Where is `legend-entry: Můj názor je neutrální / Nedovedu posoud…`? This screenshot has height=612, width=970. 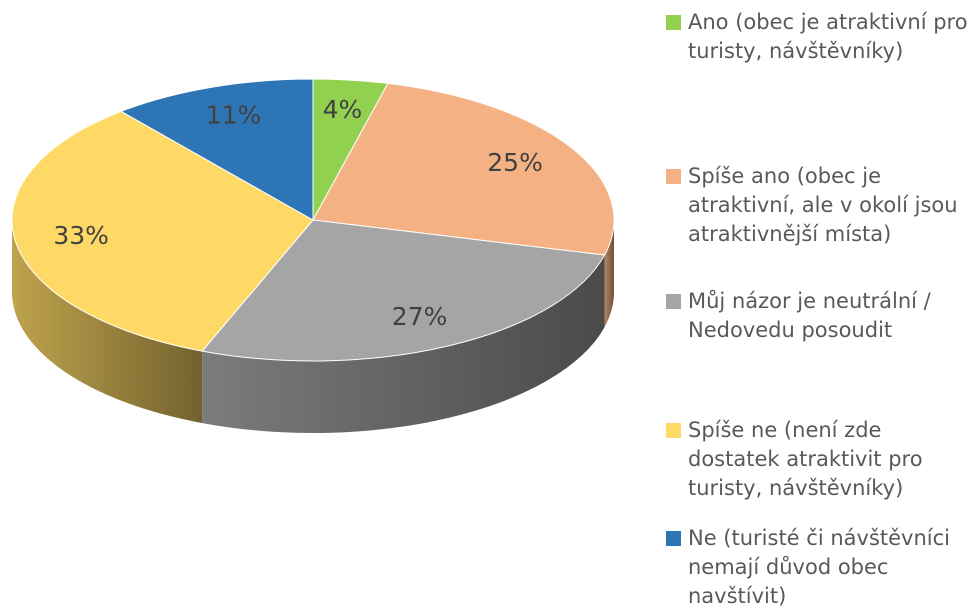
legend-entry: Můj názor je neutrální / Nedovedu posoud… is located at coordinates (818, 316).